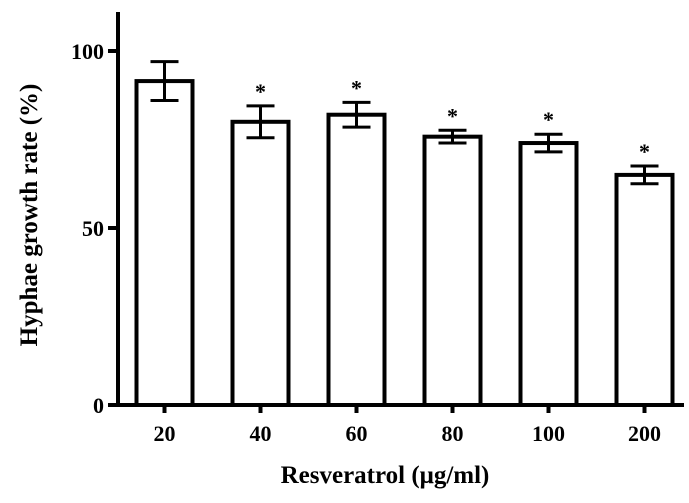  I want to click on significance-layer: * * * * *, so click(452, 119).